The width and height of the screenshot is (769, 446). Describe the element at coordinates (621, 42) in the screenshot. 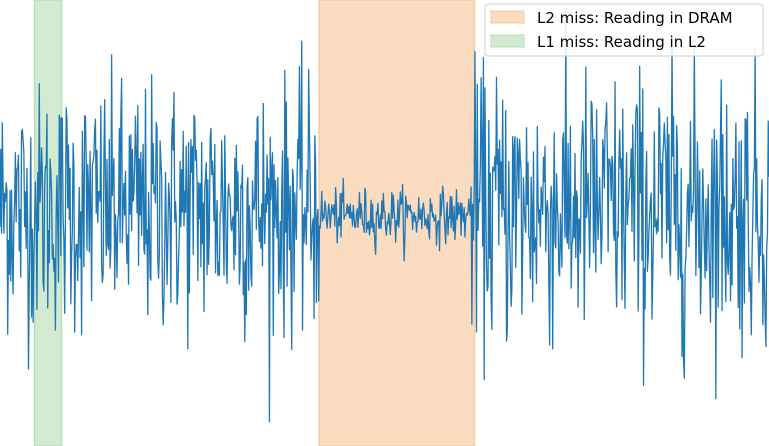

I see `legend-label-l1-miss: L1 miss: Reading in L2` at that location.